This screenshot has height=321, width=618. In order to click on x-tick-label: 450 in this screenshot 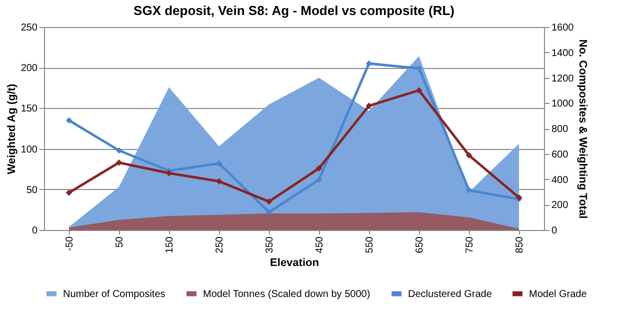, I will do `click(320, 245)`.